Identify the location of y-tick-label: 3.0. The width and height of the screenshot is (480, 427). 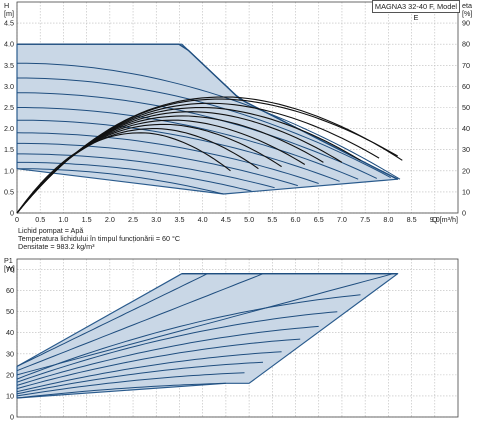
(9, 86).